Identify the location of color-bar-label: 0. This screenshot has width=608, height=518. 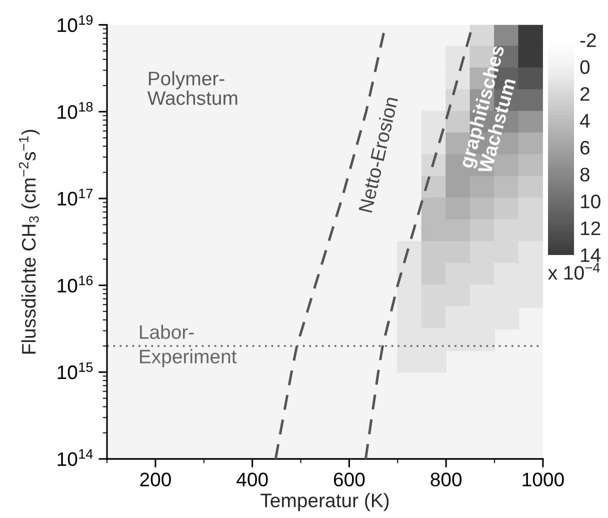
(585, 67).